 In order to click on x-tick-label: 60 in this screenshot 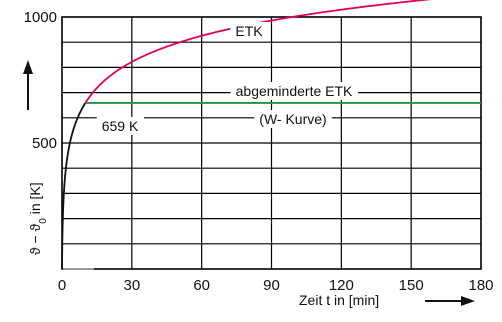, I will do `click(201, 285)`.